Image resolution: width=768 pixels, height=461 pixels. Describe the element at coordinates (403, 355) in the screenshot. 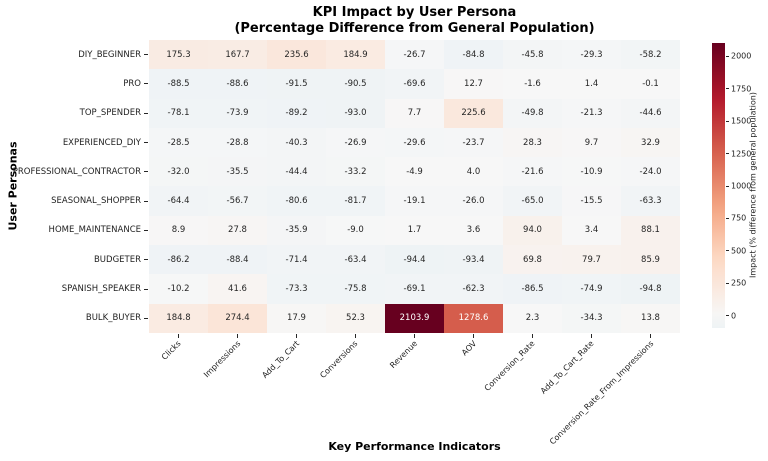

I see `x-tick-label: Revenue` at that location.